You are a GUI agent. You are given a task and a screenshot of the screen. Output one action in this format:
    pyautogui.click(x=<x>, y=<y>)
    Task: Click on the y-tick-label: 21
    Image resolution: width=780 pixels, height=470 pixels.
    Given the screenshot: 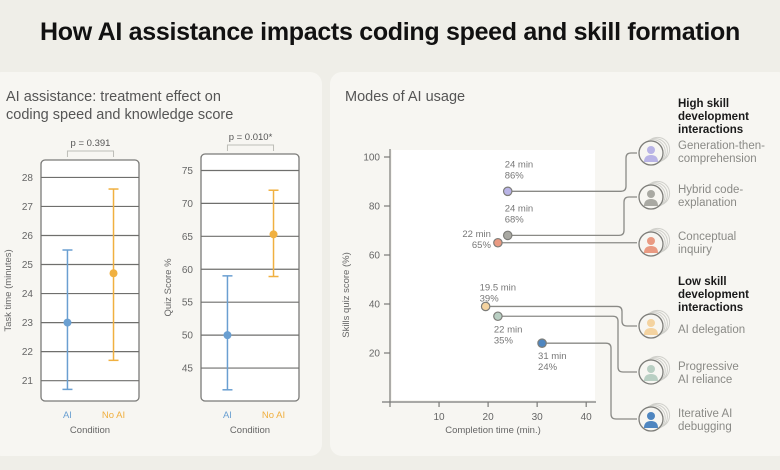 What is the action you would take?
    pyautogui.click(x=28, y=381)
    